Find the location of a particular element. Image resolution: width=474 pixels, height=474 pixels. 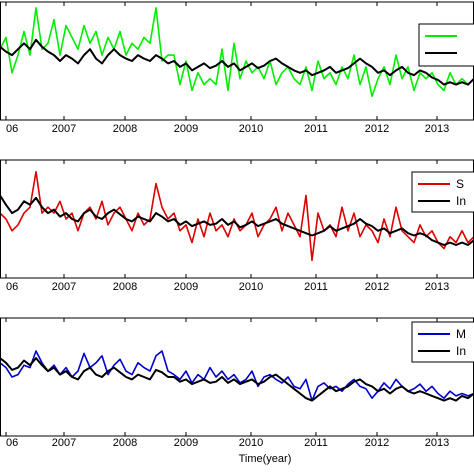

legend is located at coordinates (446, 45).